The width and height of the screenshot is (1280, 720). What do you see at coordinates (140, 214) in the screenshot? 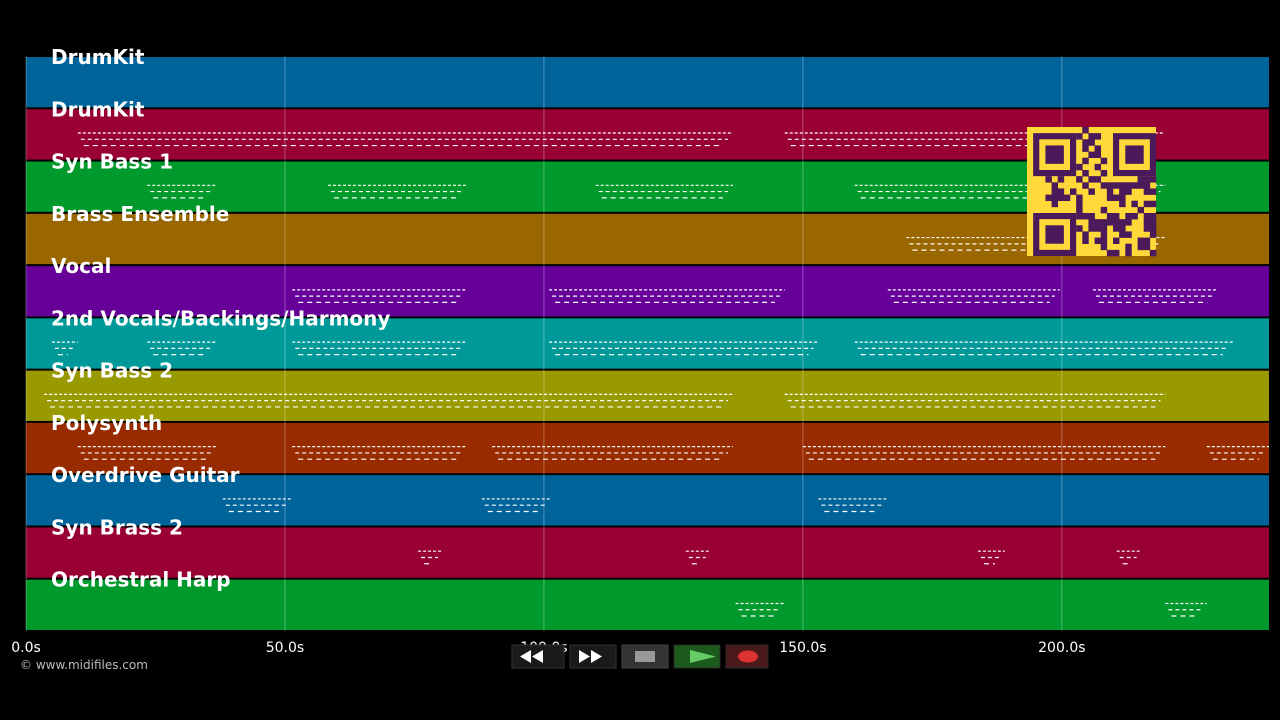
I see `track-name: Brass Ensemble` at bounding box center [140, 214].